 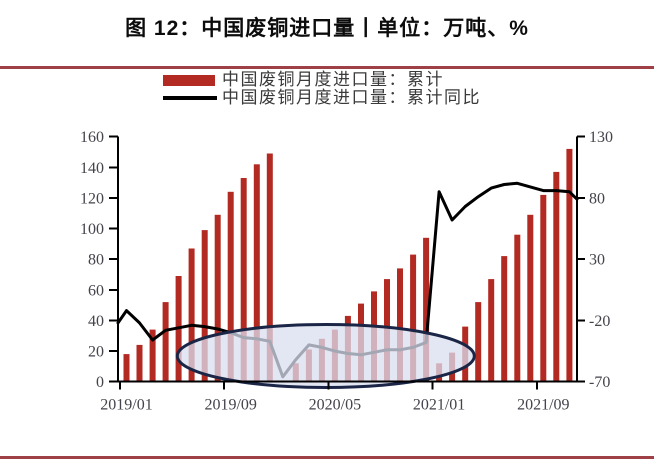 What do you see at coordinates (439, 405) in the screenshot?
I see `x-tick-label-2021/01: 2021/01` at bounding box center [439, 405].